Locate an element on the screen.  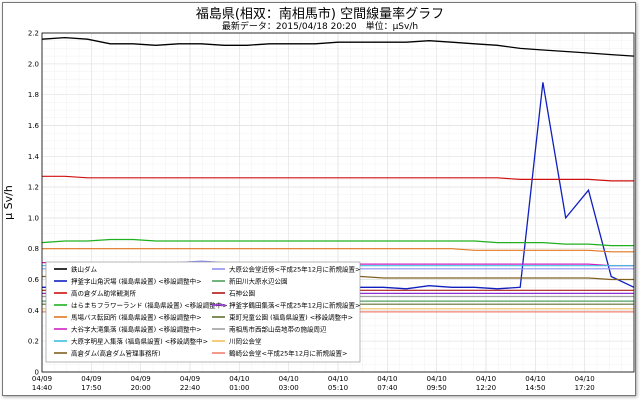
legend-entry-label: 高の倉ダム助常観測所 is located at coordinates (104, 293).